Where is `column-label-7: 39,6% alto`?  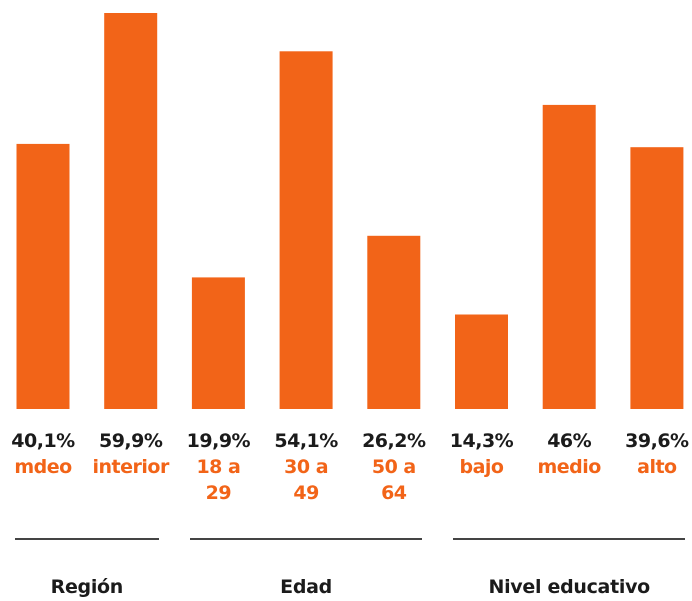
column-label-7: 39,6% alto is located at coordinates (651, 454).